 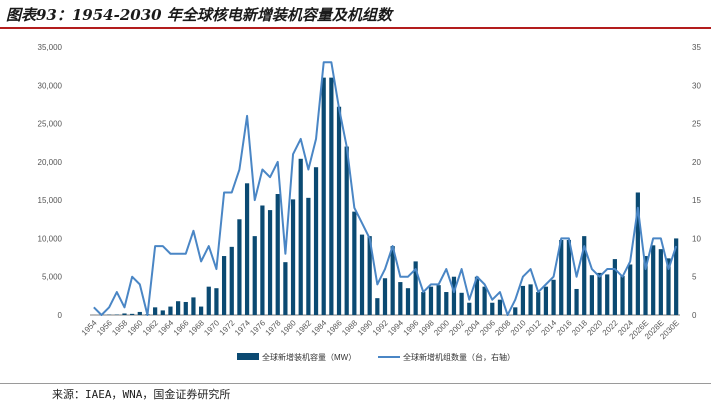 What do you see at coordinates (594, 327) in the screenshot?
I see `x-tick-label: 2020` at bounding box center [594, 327].